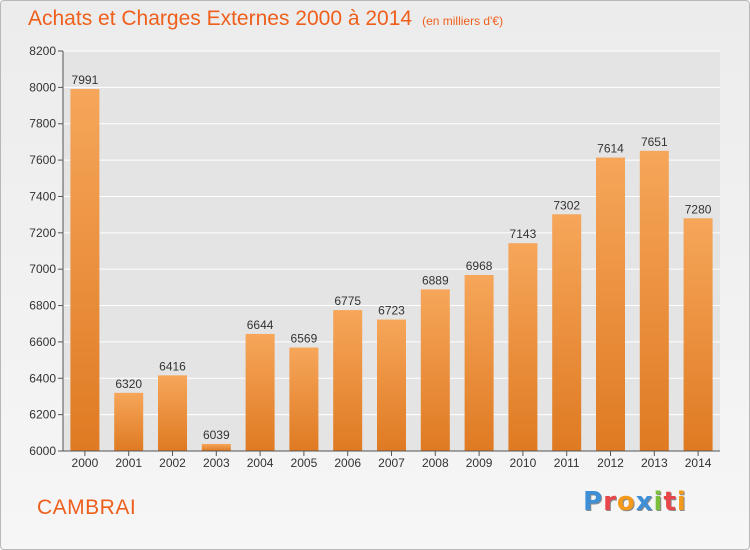 This screenshot has height=550, width=750. What do you see at coordinates (463, 21) in the screenshot?
I see `chart-subtitle: (en milliers d'€)` at bounding box center [463, 21].